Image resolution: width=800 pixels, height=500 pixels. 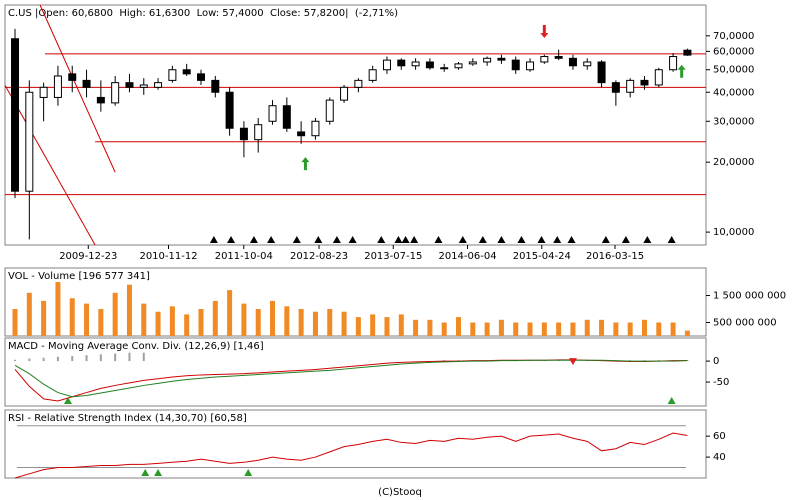 What do you see at coordinates (745, 323) in the screenshot?
I see `y-tick-label: 500 000 000` at bounding box center [745, 323].